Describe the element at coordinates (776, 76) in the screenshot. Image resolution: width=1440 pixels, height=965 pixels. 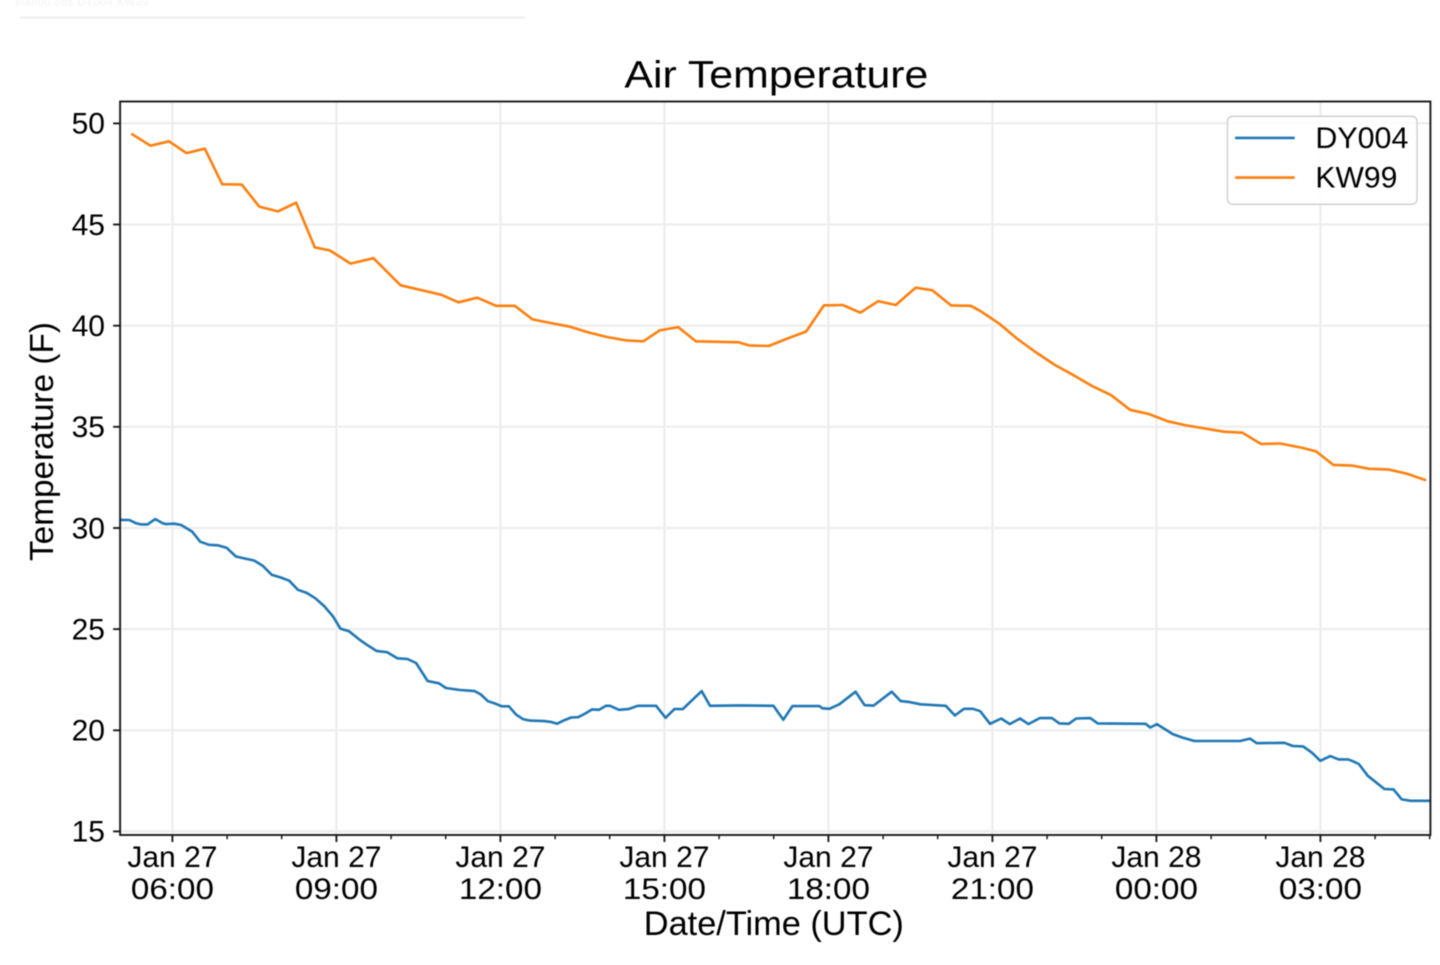
I see `svg-text: Air Temperature` at that location.